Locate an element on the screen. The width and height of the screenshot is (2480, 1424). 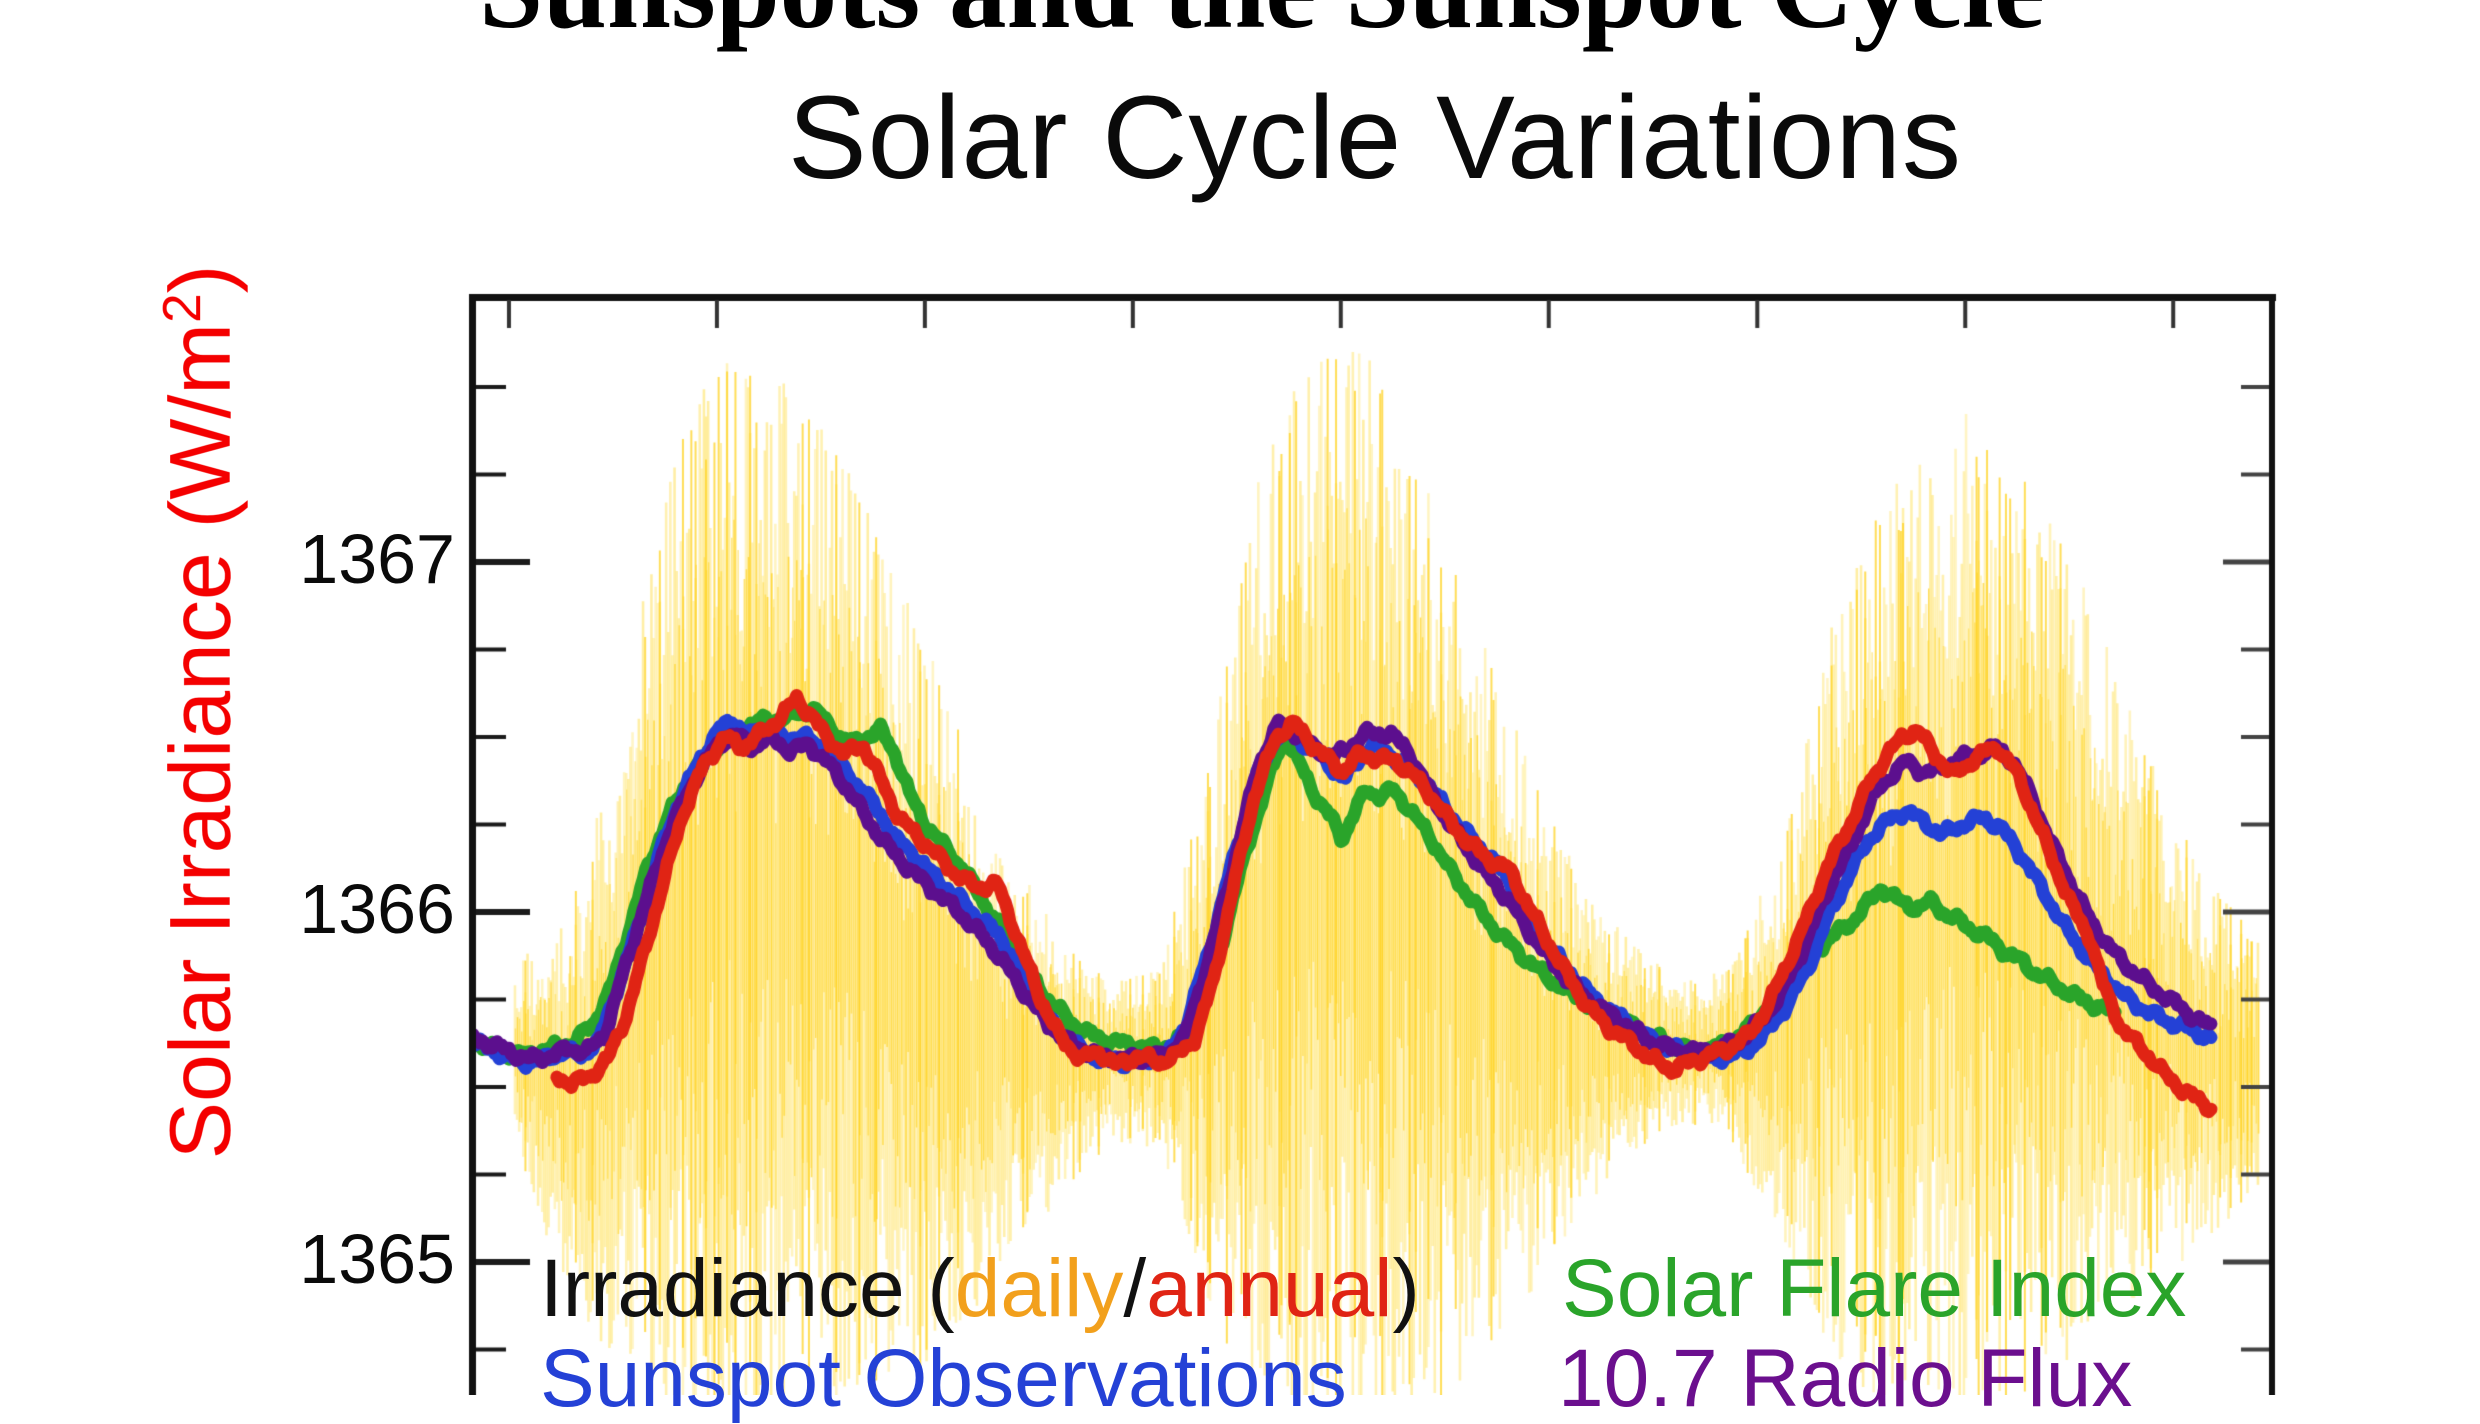
y-axis-label: Solar Irradiance (W/m2) is located at coordinates (201, 712).